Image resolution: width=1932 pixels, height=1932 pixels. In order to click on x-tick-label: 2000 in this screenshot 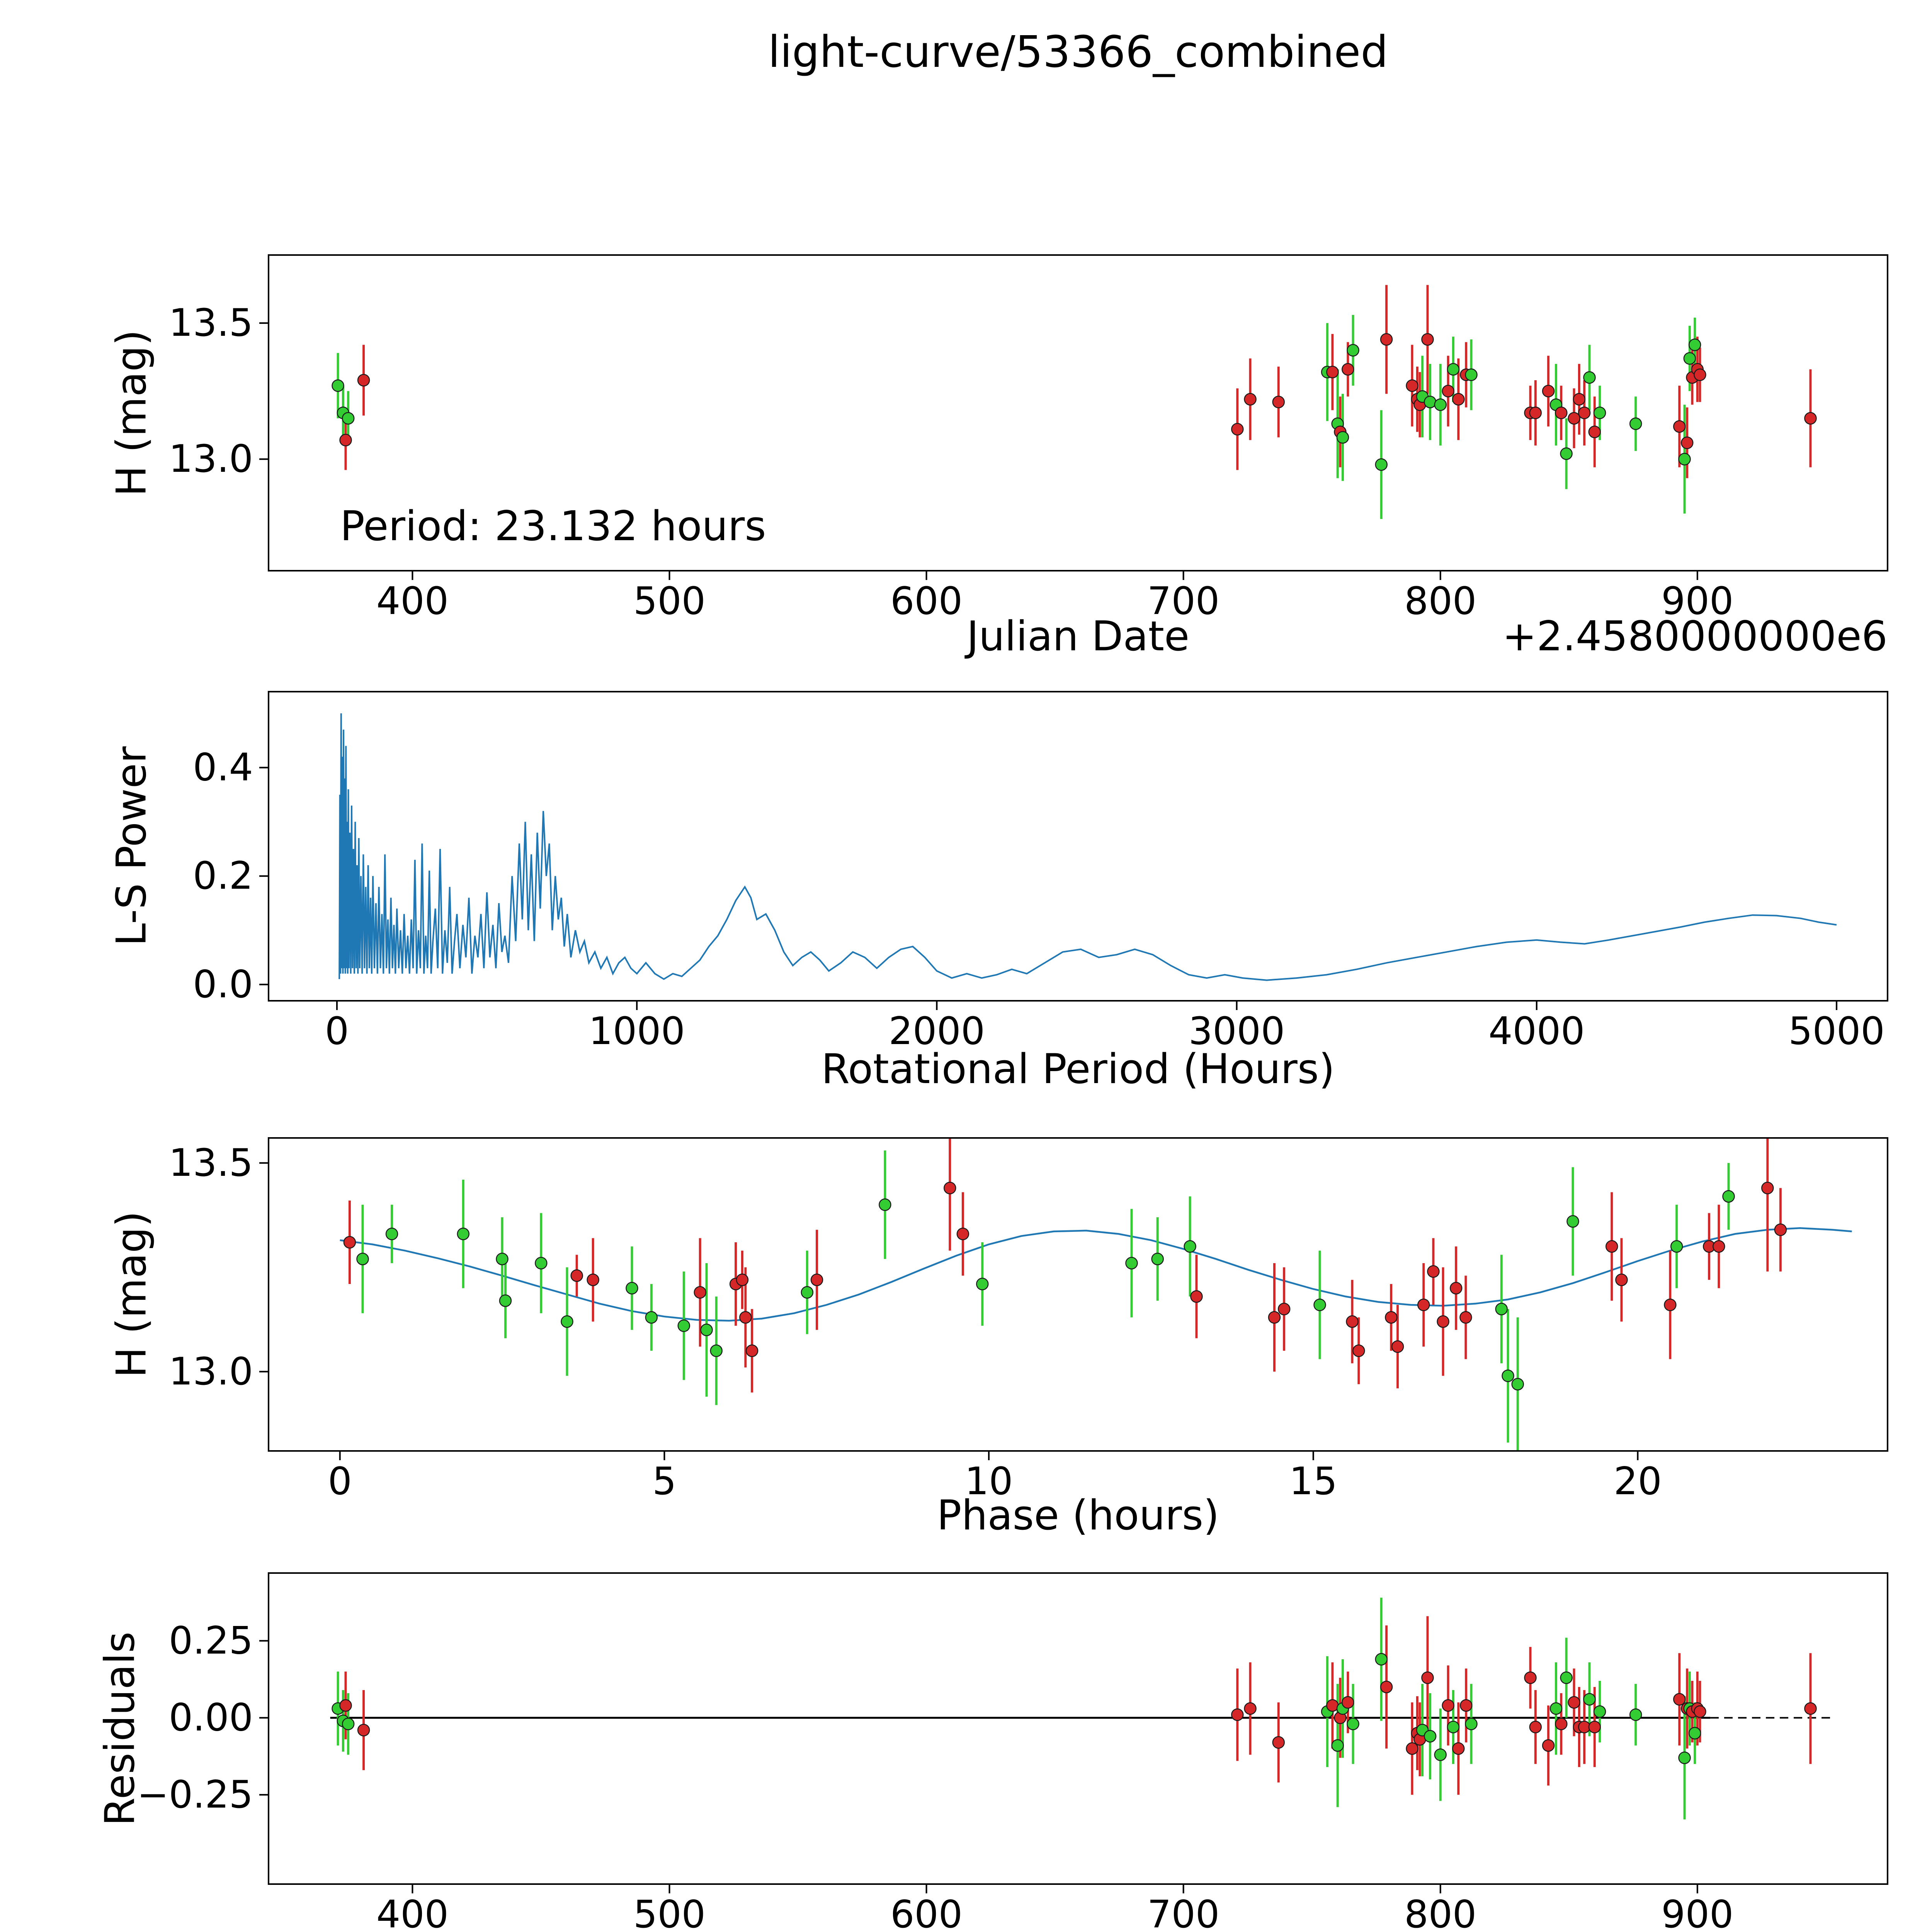, I will do `click(937, 1031)`.